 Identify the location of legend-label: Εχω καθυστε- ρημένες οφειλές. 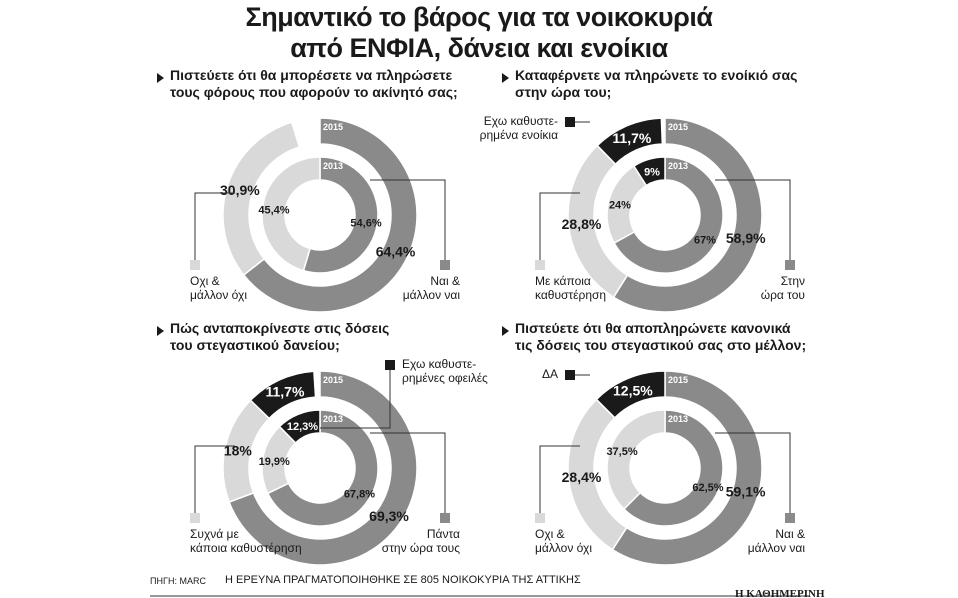
(445, 371).